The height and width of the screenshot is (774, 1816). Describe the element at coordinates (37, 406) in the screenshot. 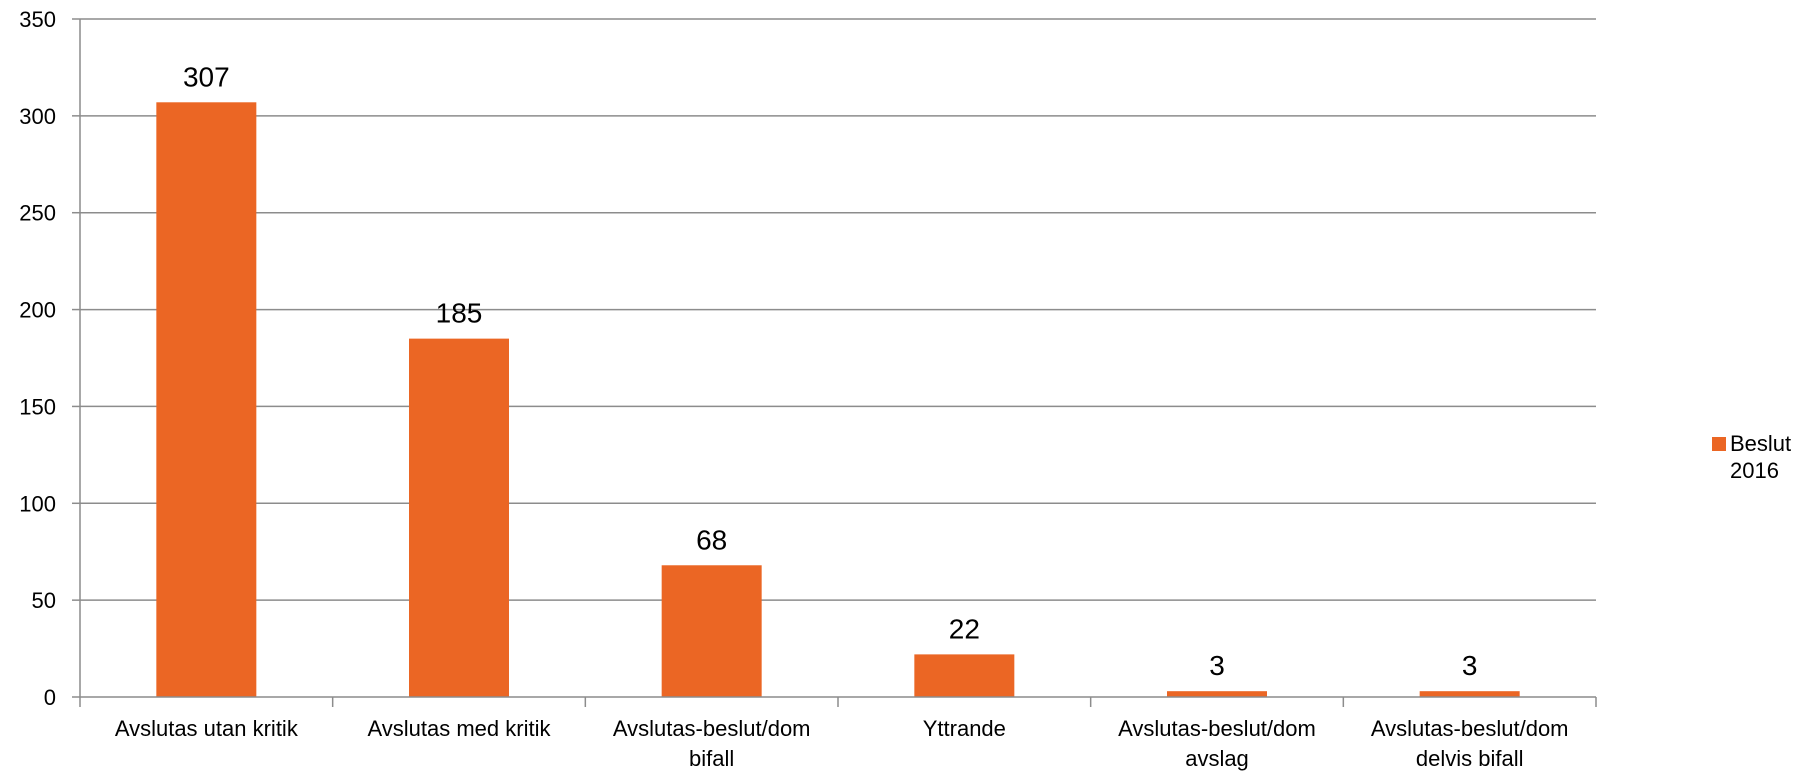

I see `y-tick-label: 150` at that location.